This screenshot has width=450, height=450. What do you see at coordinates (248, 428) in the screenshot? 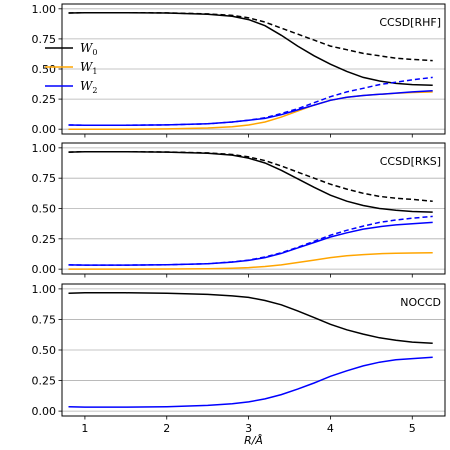
I see `x-tick-label: 3` at bounding box center [248, 428].